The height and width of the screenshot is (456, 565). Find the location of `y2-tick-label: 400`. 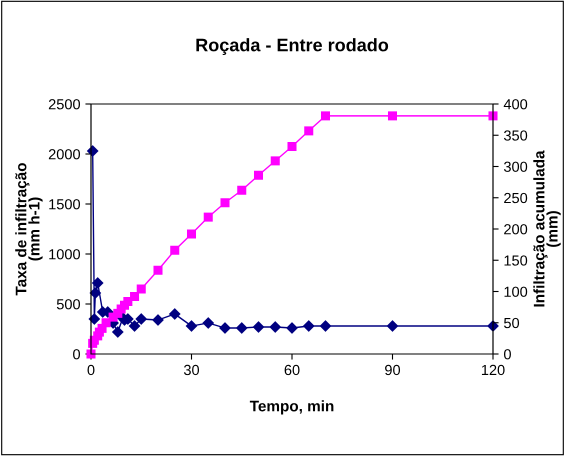

y2-tick-label: 400 is located at coordinates (516, 104).